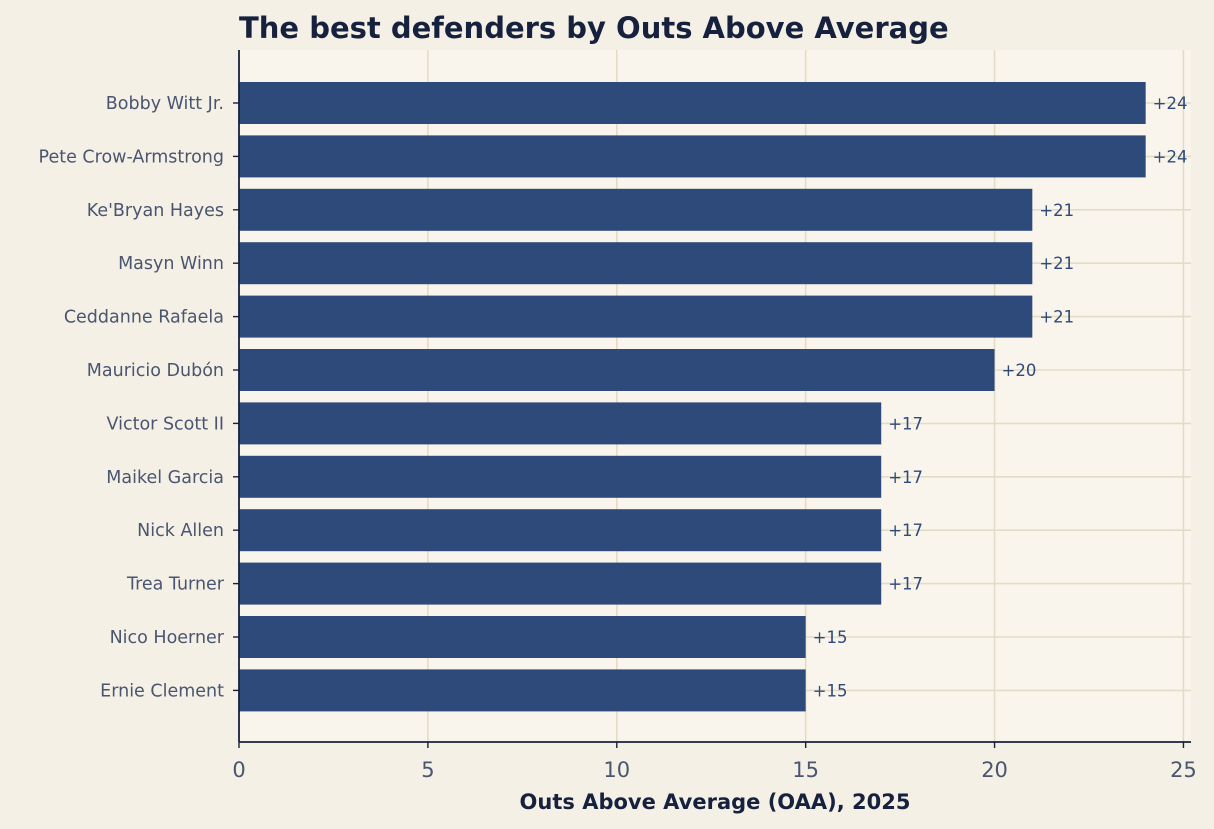 The height and width of the screenshot is (829, 1214). I want to click on y-tick-label: Trea Turner, so click(175, 585).